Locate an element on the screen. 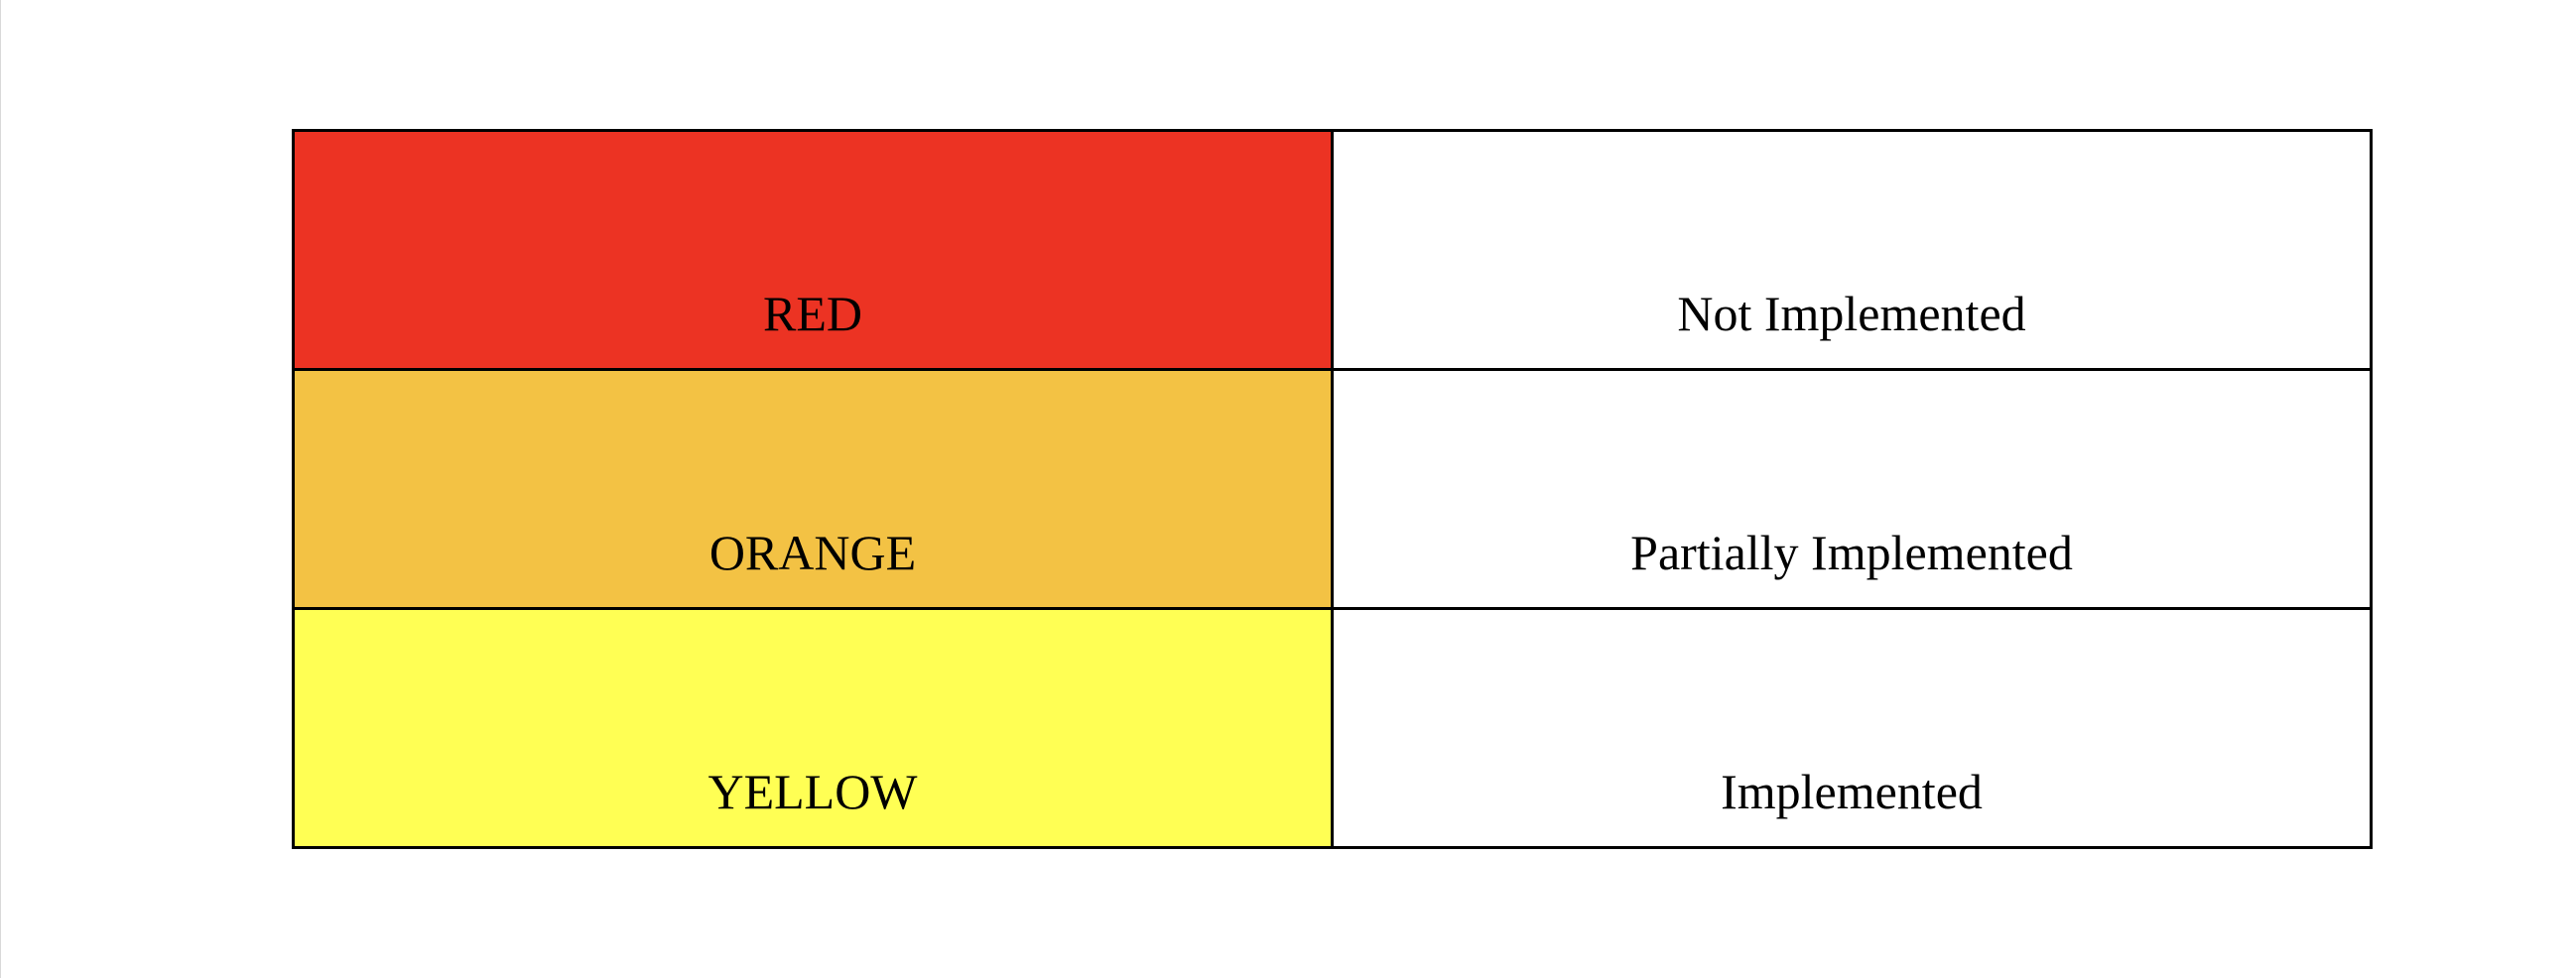 Image resolution: width=2576 pixels, height=978 pixels. status-cell-implemented: Implemented is located at coordinates (1852, 728).